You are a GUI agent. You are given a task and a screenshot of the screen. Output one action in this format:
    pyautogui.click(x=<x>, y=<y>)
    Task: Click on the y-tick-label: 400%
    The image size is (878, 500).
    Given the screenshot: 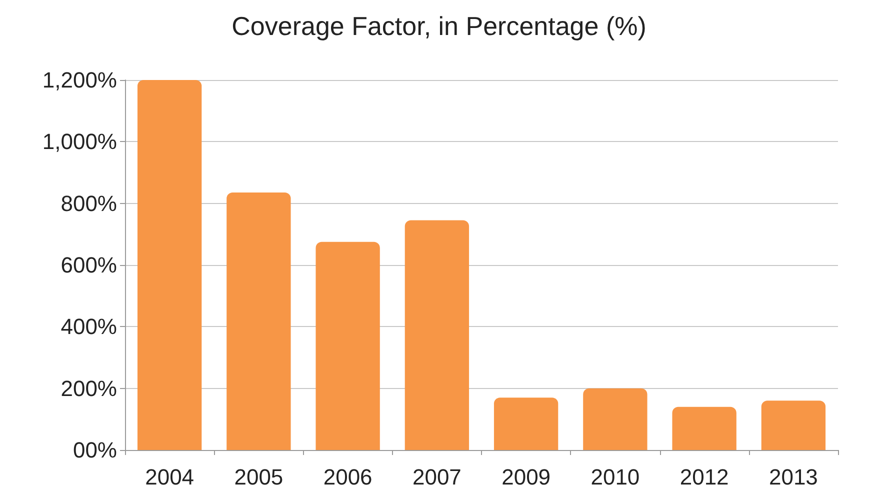 What is the action you would take?
    pyautogui.click(x=88, y=327)
    